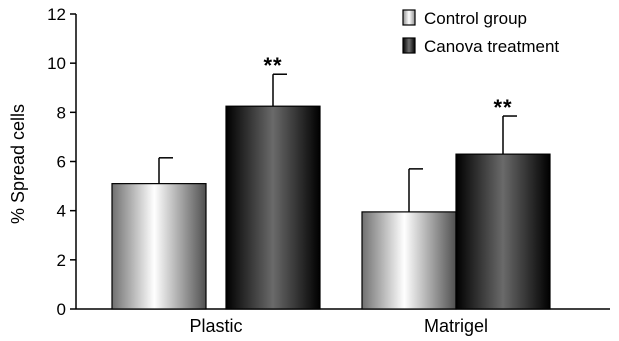 This screenshot has width=619, height=341. I want to click on y-tick-label: 6, so click(61, 162).